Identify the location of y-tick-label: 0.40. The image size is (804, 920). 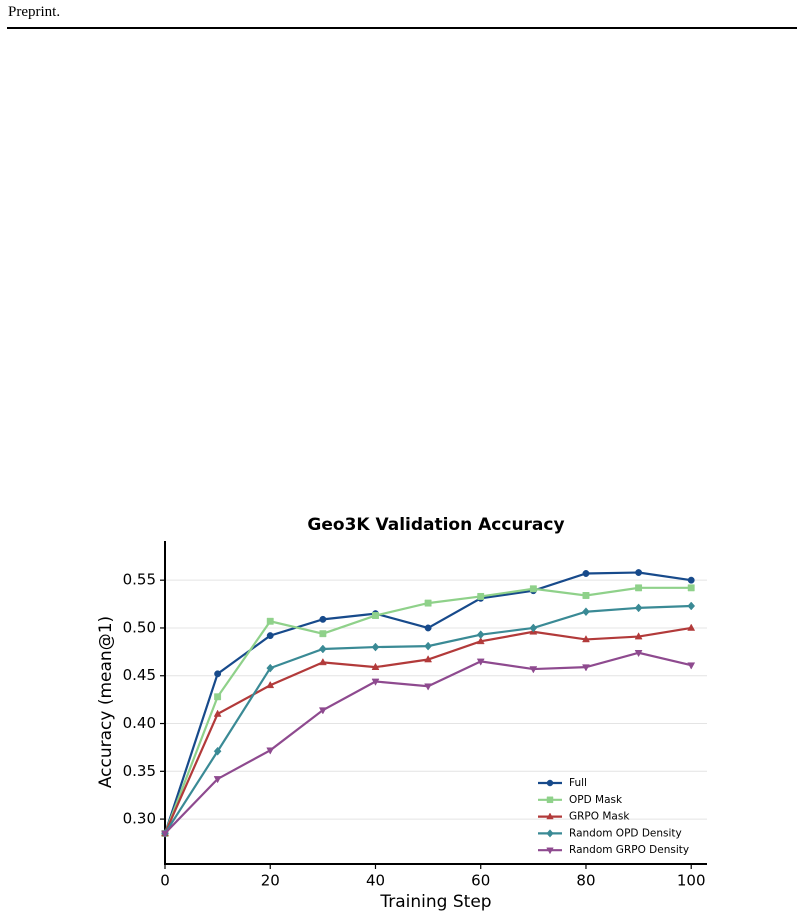
(139, 723).